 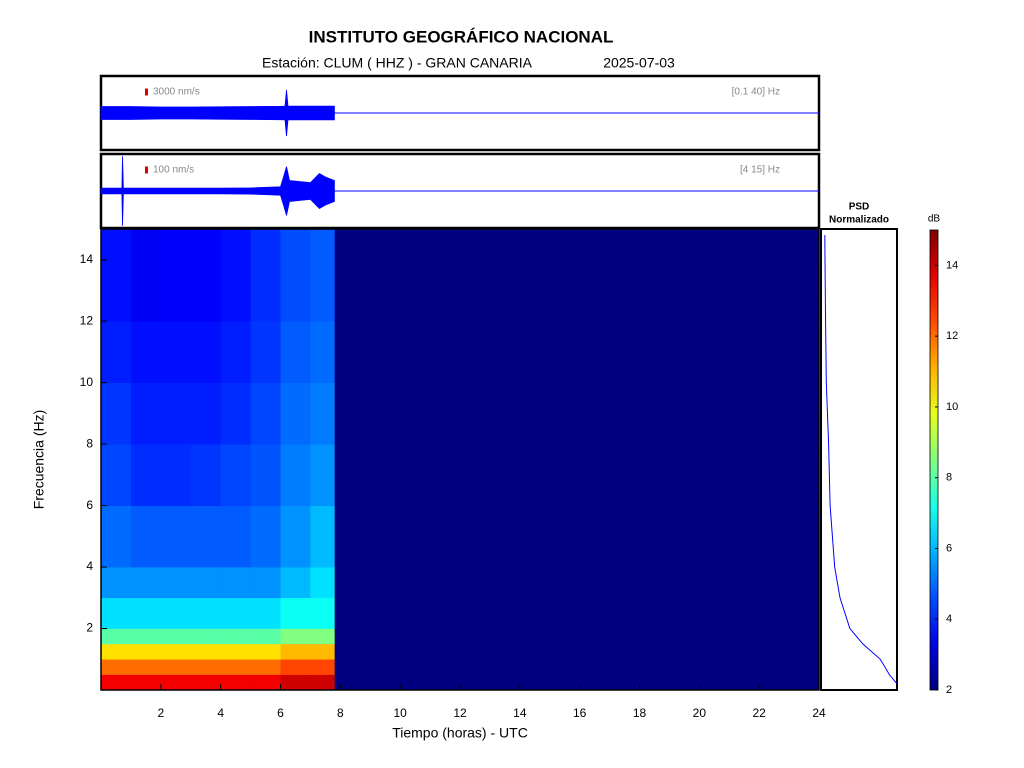 What do you see at coordinates (173, 170) in the screenshot?
I see `scale-label: 100 nm/s` at bounding box center [173, 170].